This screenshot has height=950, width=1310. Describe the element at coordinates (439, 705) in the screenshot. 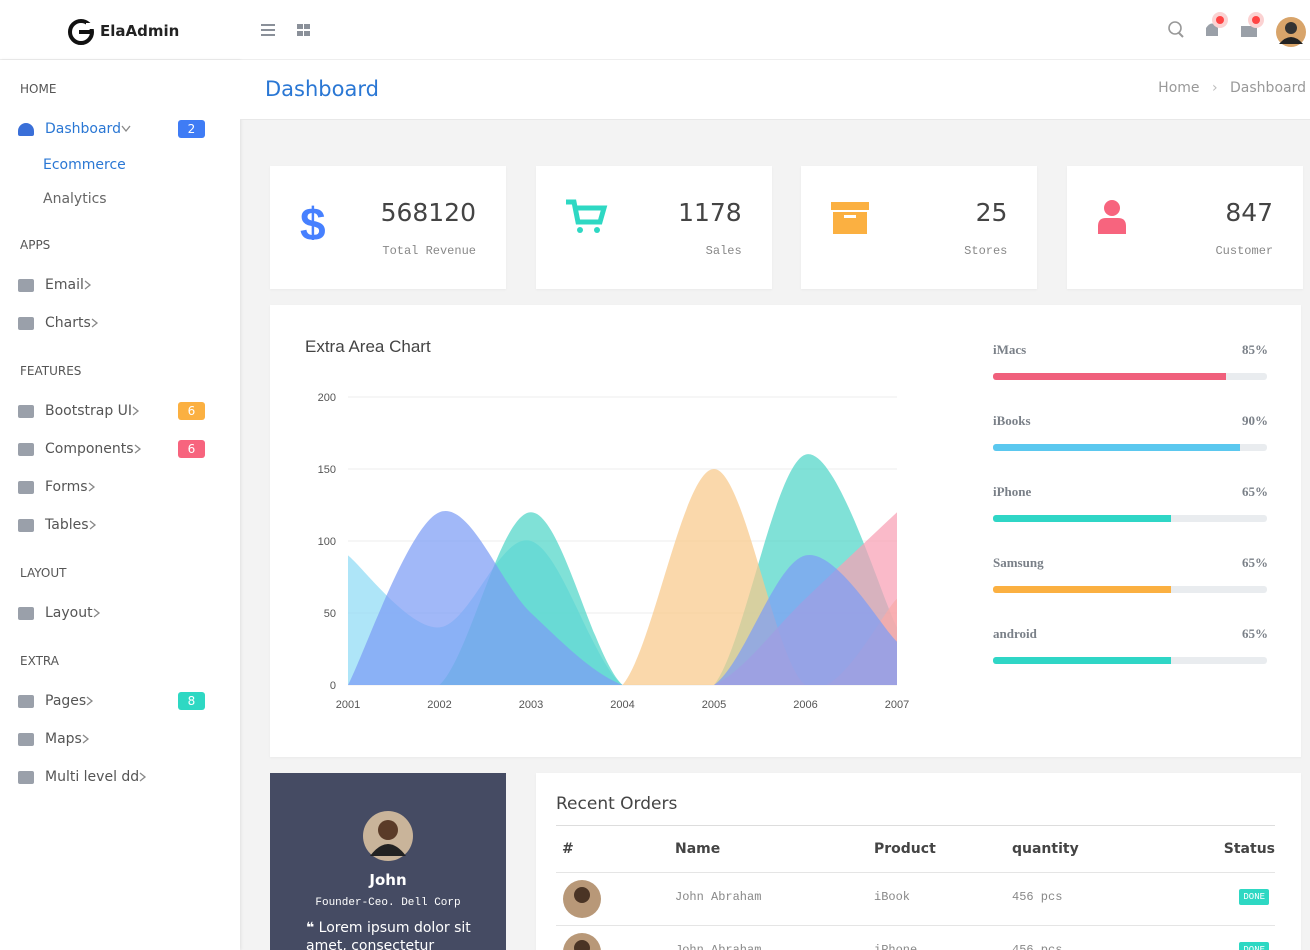

I see `x-tick-label: 2002` at that location.